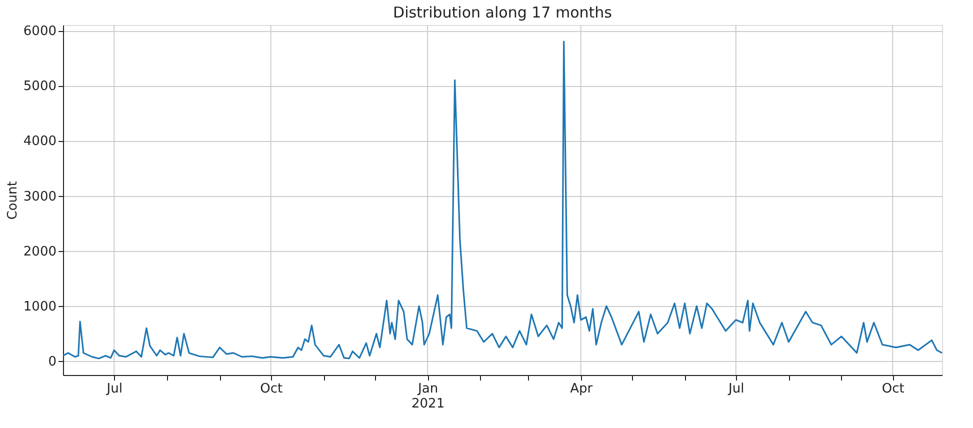  I want to click on y-tick-label: 0, so click(52, 362).